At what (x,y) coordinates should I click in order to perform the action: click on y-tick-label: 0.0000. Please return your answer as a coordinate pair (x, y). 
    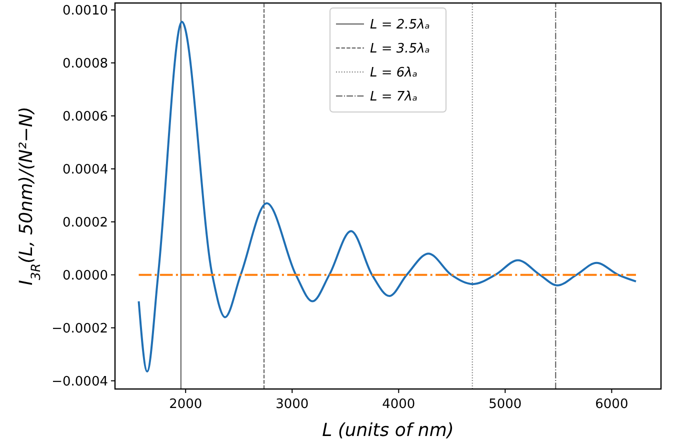
    Looking at the image, I should click on (85, 276).